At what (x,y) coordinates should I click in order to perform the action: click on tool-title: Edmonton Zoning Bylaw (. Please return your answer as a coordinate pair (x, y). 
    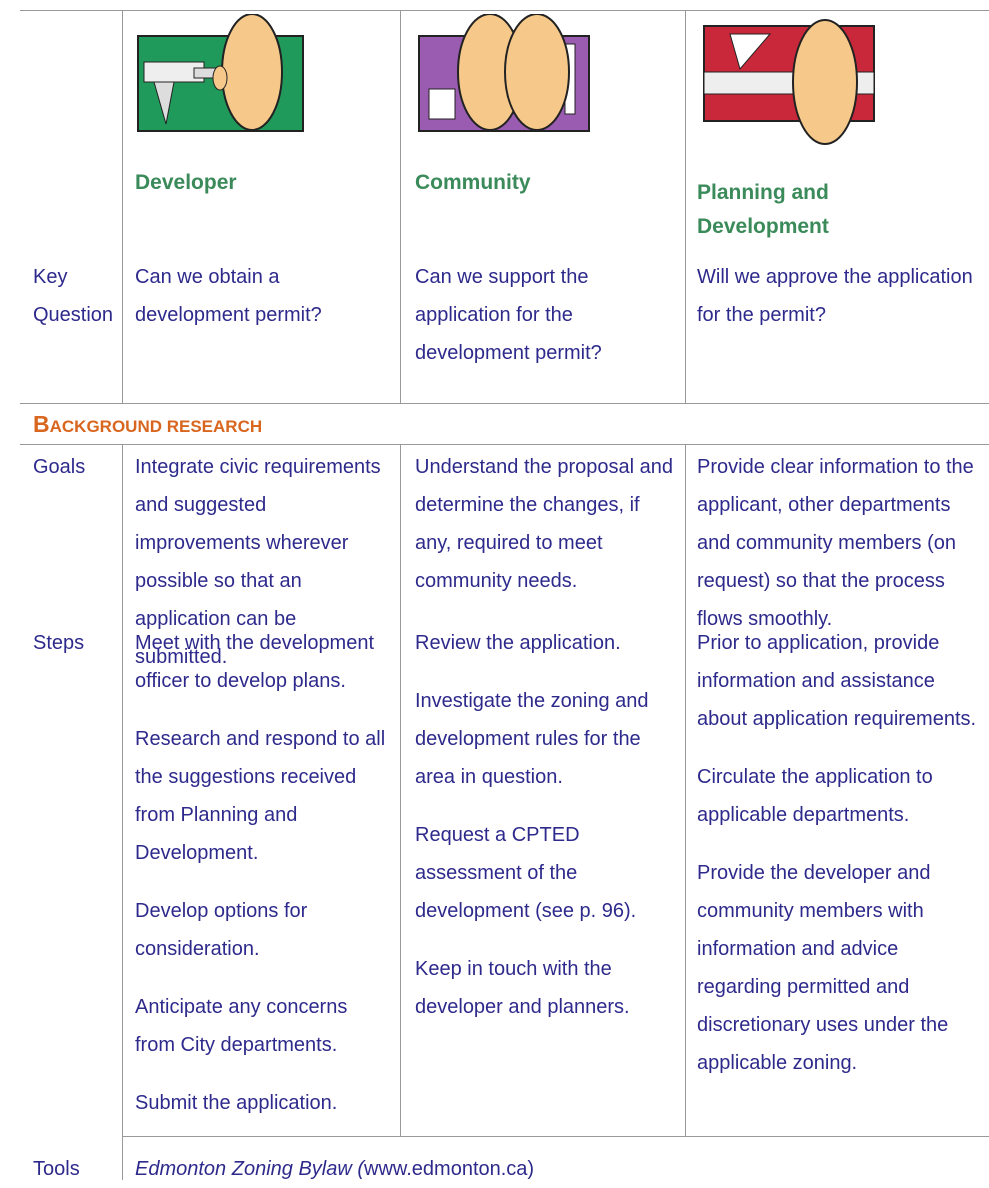
    Looking at the image, I should click on (250, 1169).